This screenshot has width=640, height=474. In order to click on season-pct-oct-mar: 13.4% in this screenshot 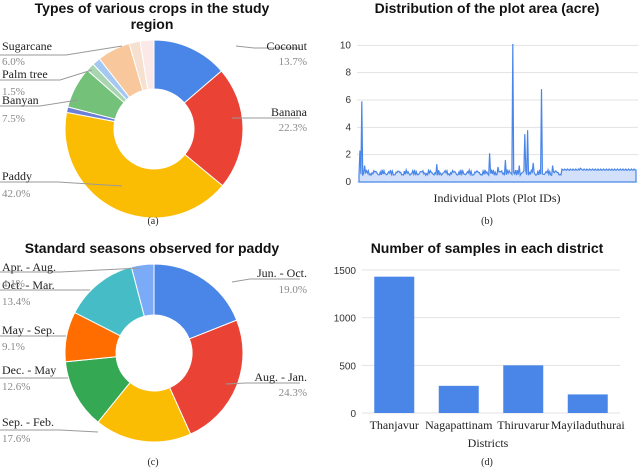, I will do `click(16, 302)`.